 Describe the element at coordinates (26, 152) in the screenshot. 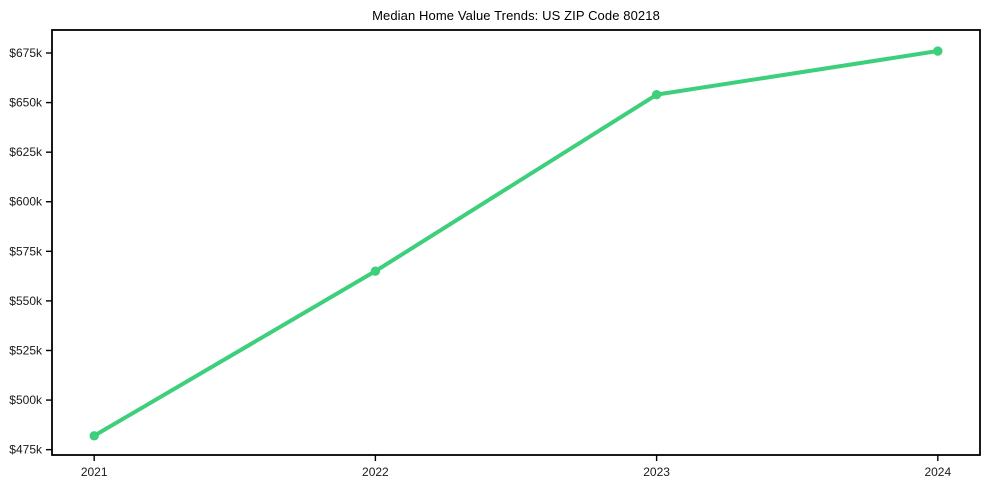

I see `y-axis-tick-label: $625k` at that location.